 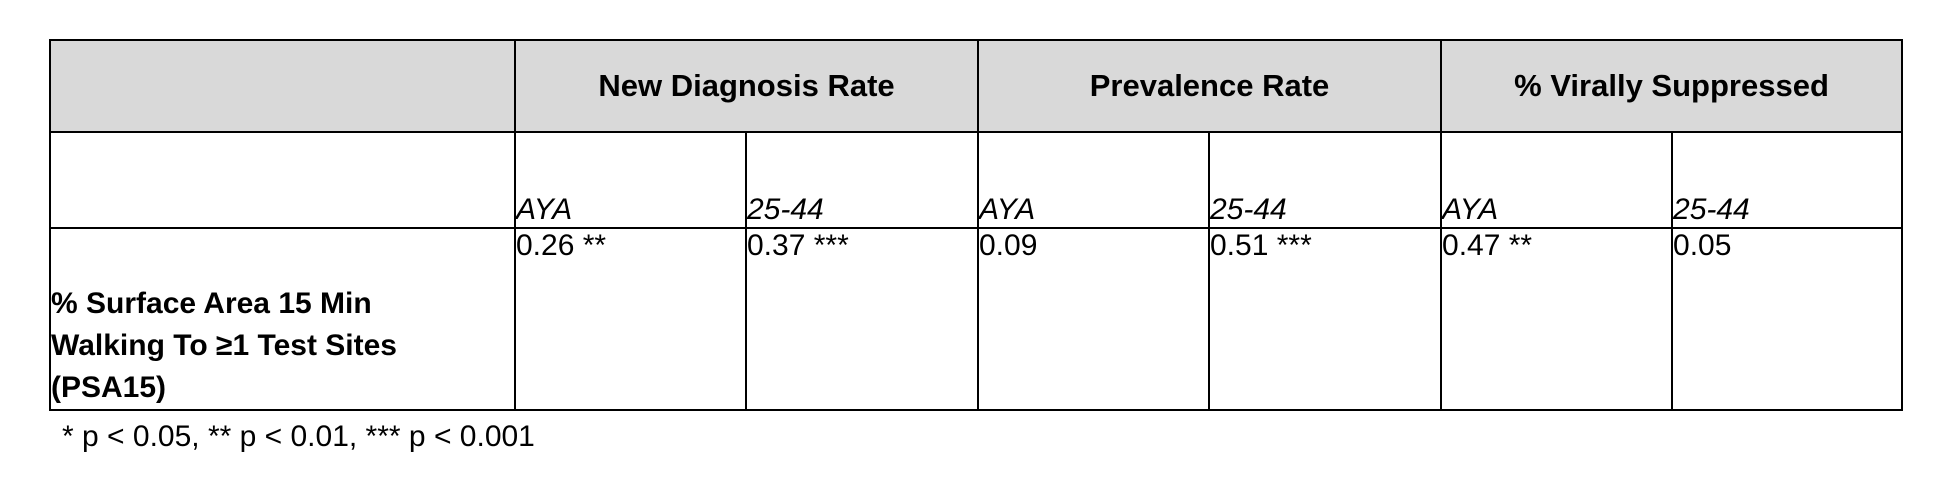 I want to click on value-cell: 0.47 **, so click(x=1557, y=319).